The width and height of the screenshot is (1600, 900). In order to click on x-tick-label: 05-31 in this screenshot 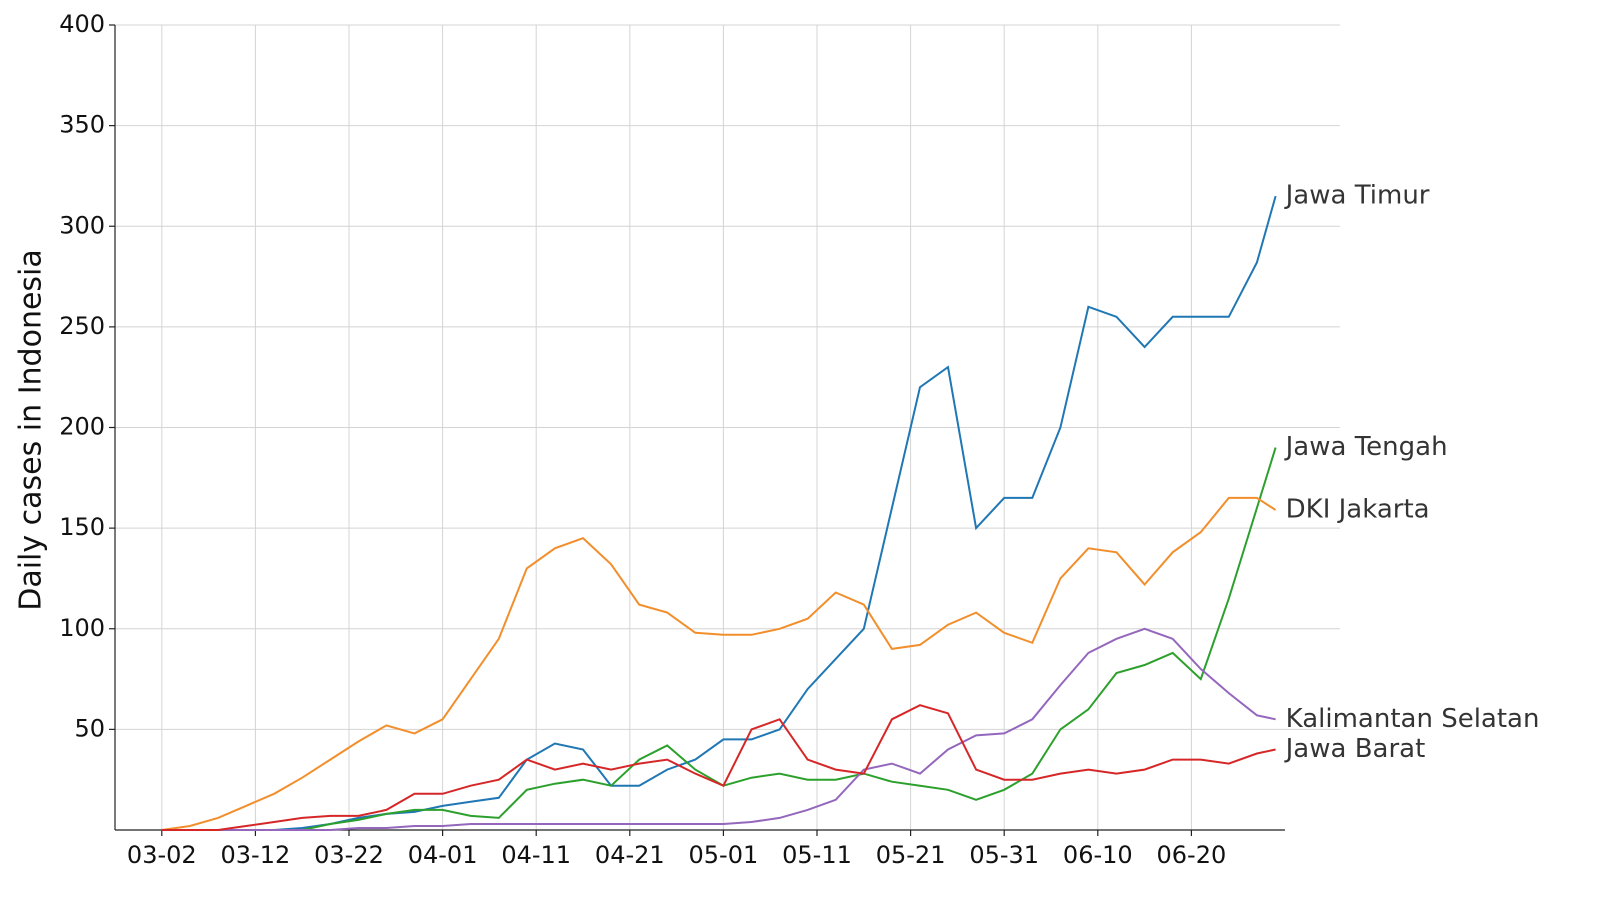, I will do `click(1004, 855)`.